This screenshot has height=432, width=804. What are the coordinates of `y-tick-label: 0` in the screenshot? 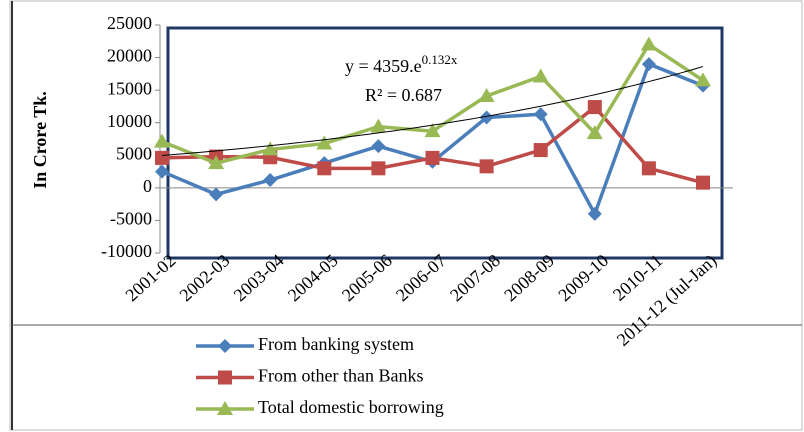 It's located at (147, 186).